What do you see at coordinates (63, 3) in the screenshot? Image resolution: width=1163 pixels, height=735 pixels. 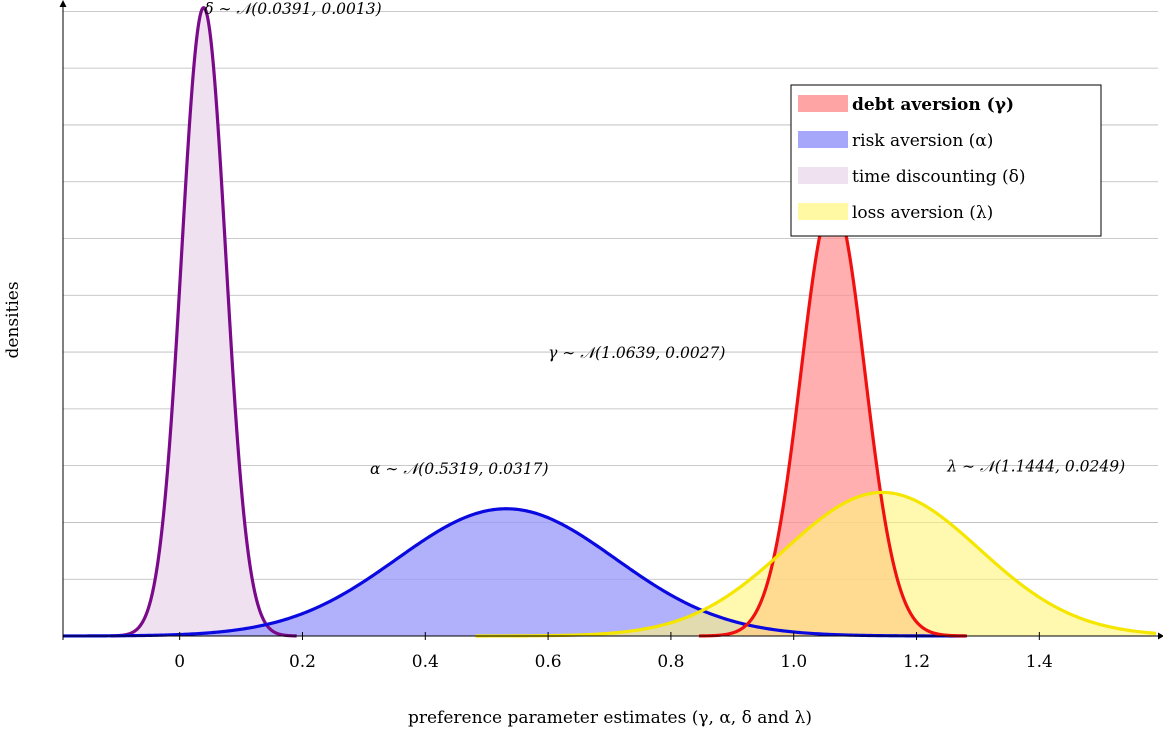 I see `y-axis-arrow` at bounding box center [63, 3].